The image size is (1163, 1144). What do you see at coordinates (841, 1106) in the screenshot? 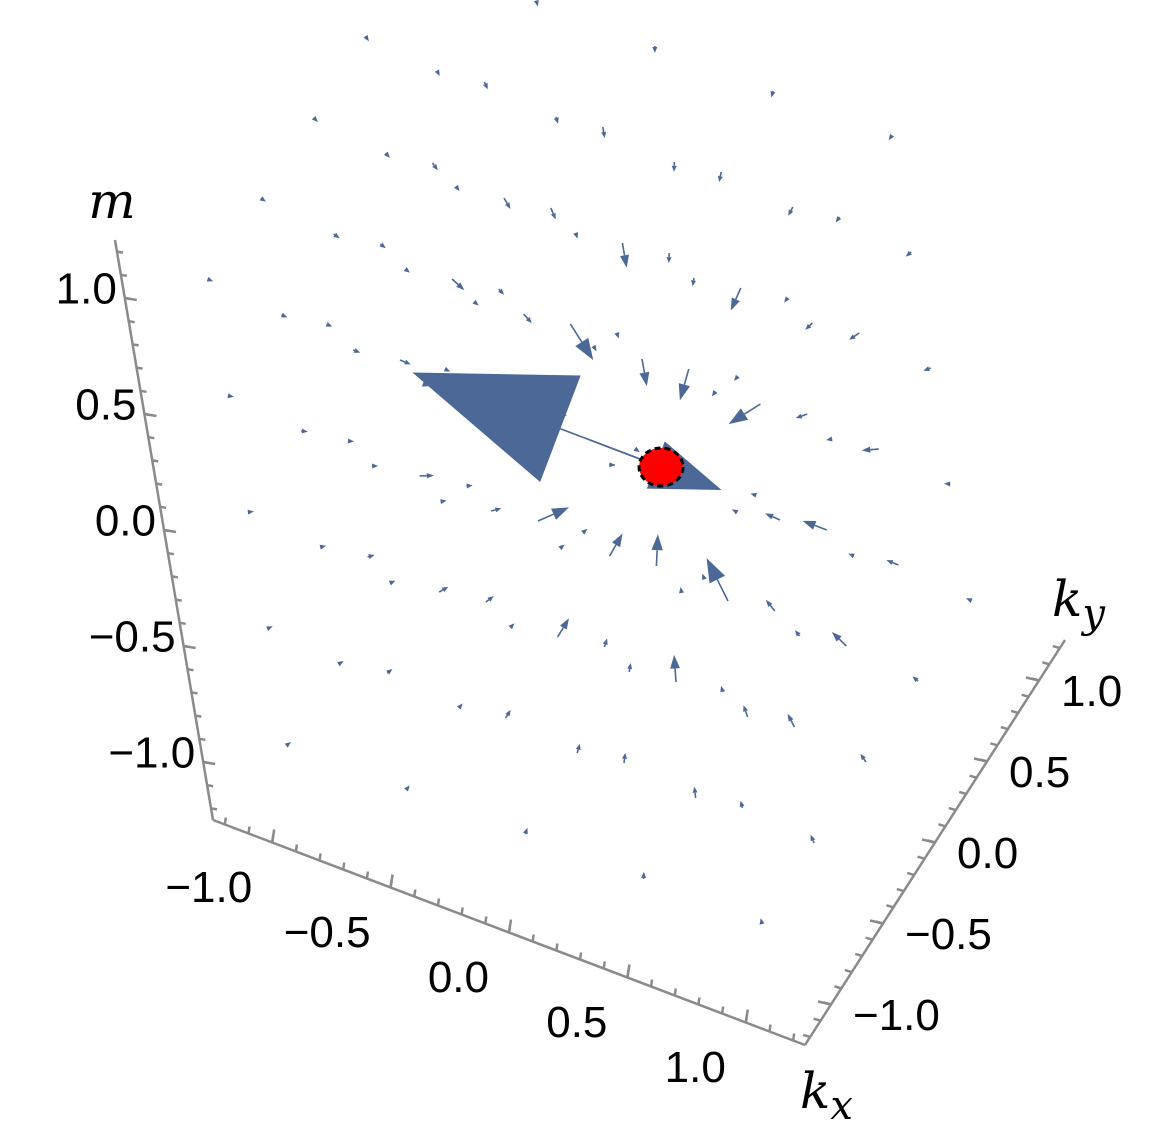
I see `x-axis-title-sub: x` at bounding box center [841, 1106].